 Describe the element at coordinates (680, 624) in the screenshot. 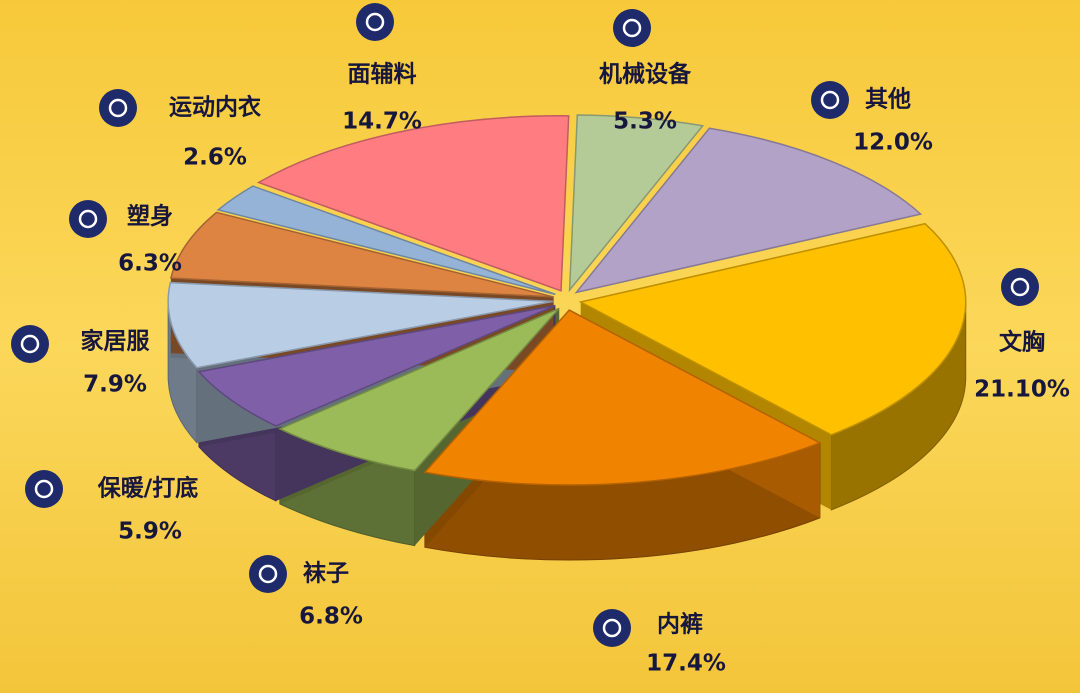

I see `category-label: 内裤` at that location.